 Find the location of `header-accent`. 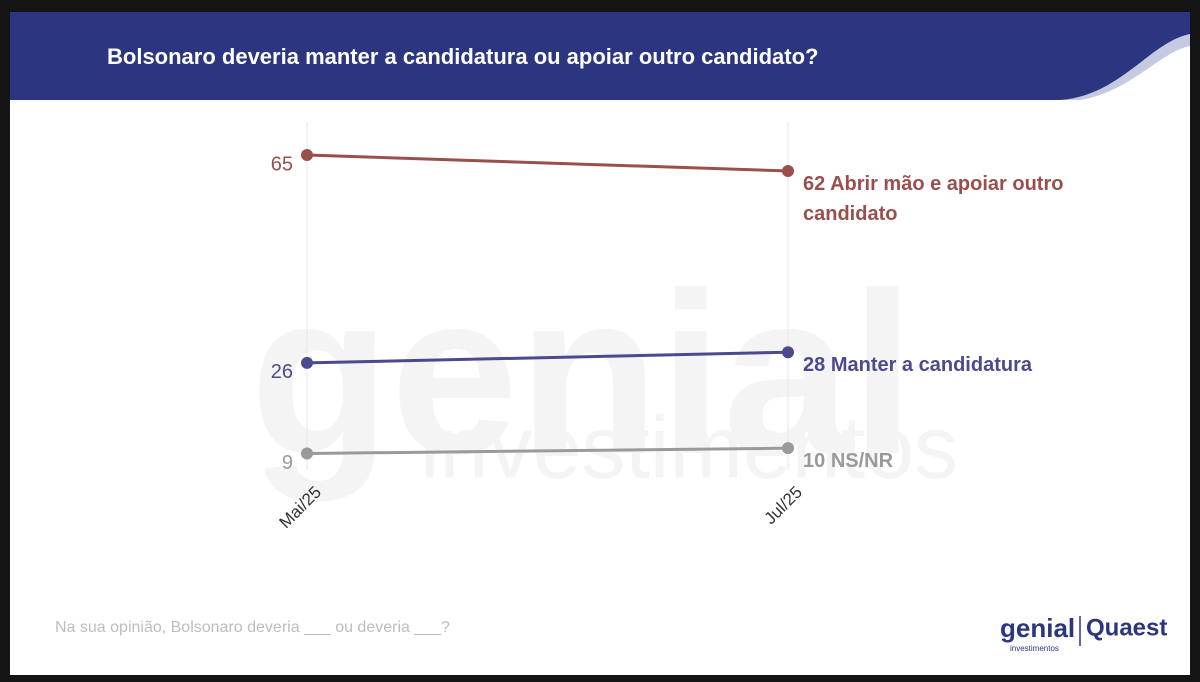

header-accent is located at coordinates (1125, 67).